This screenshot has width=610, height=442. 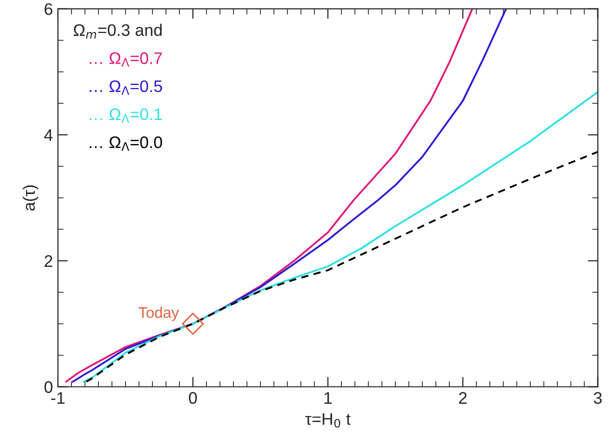 What do you see at coordinates (158, 313) in the screenshot?
I see `annotation: Today` at bounding box center [158, 313].